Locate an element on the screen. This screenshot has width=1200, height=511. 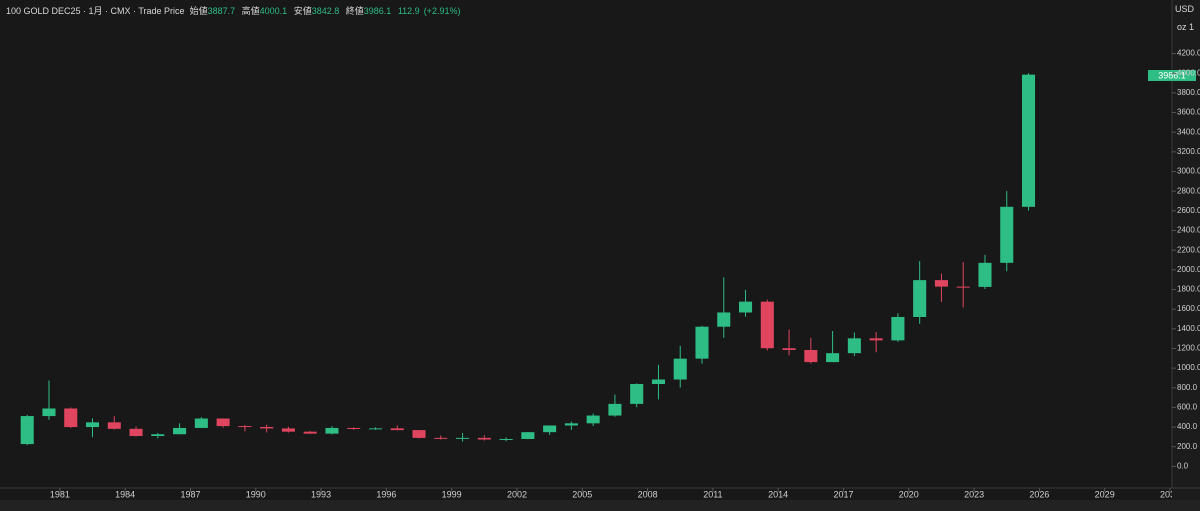
x-tick-label: 2011 is located at coordinates (712, 494).